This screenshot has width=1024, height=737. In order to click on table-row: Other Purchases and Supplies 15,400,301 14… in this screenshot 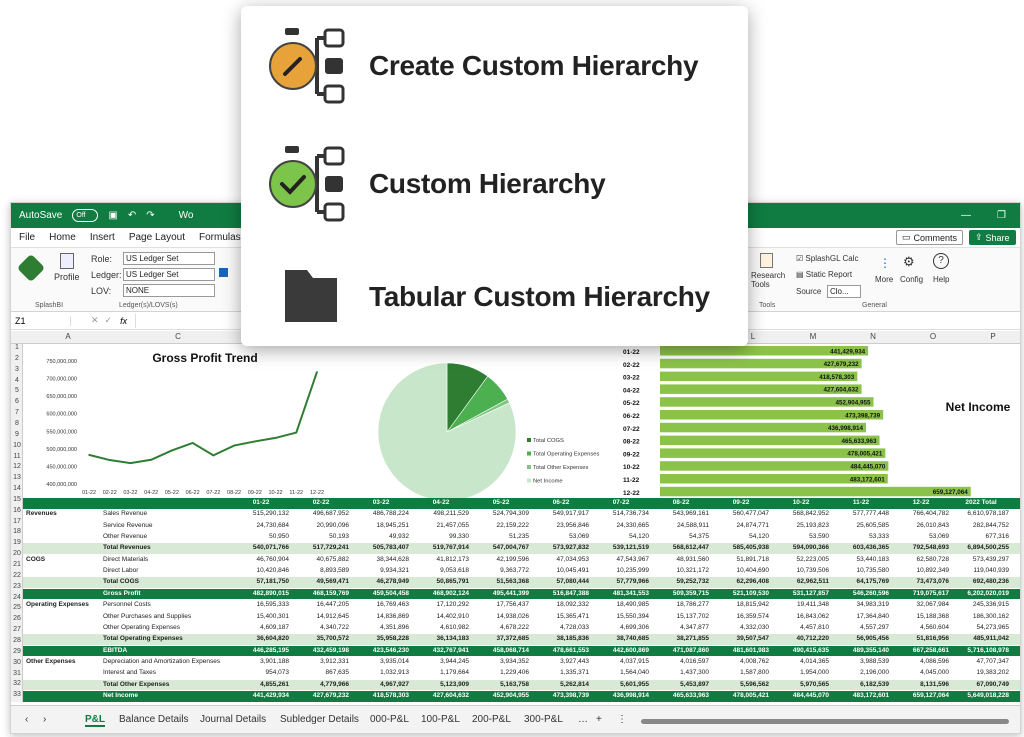, I will do `click(521, 617)`.